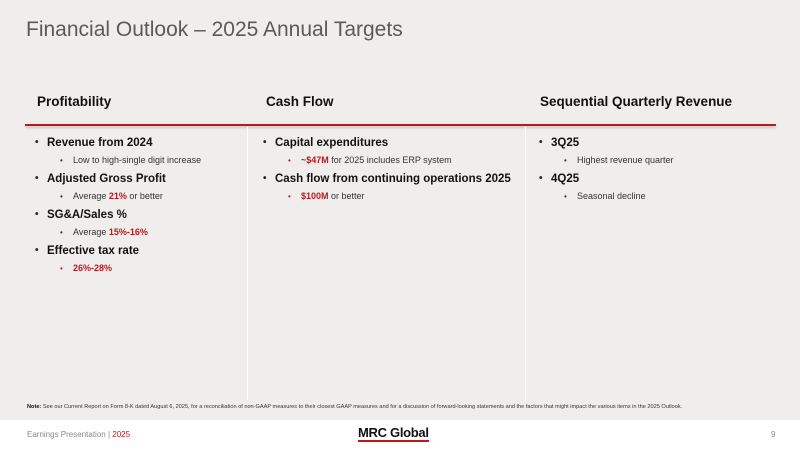 The width and height of the screenshot is (800, 450). What do you see at coordinates (393, 433) in the screenshot?
I see `company-logo: MRC Global` at bounding box center [393, 433].